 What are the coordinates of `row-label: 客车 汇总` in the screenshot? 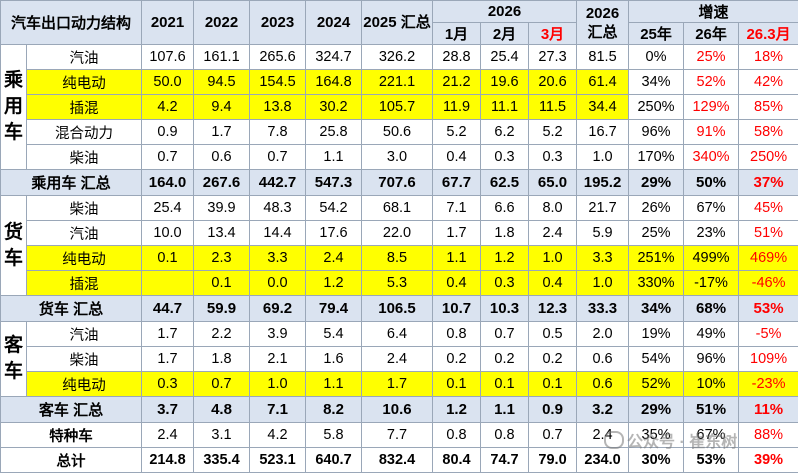 It's located at (71, 410).